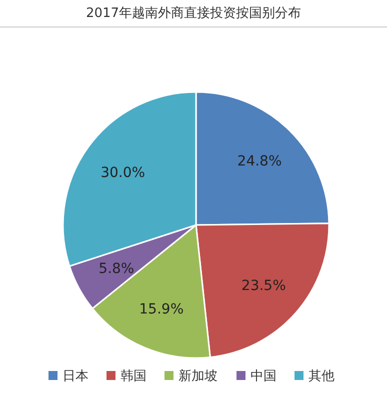  Describe the element at coordinates (198, 376) in the screenshot. I see `legend-label: 新加坡` at that location.